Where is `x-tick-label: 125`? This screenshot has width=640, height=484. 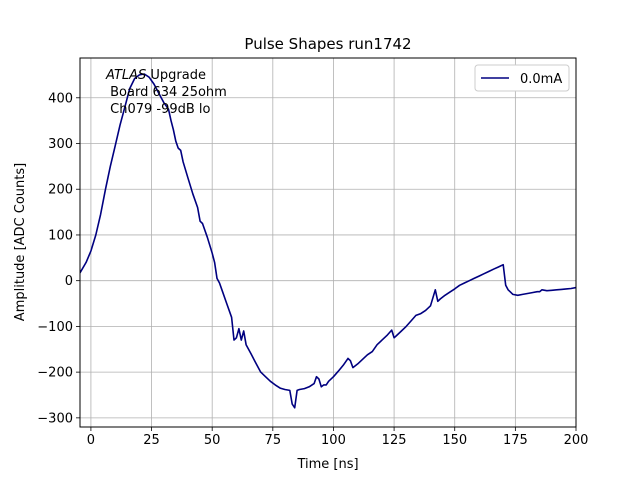
x-tick-label: 125 is located at coordinates (394, 440).